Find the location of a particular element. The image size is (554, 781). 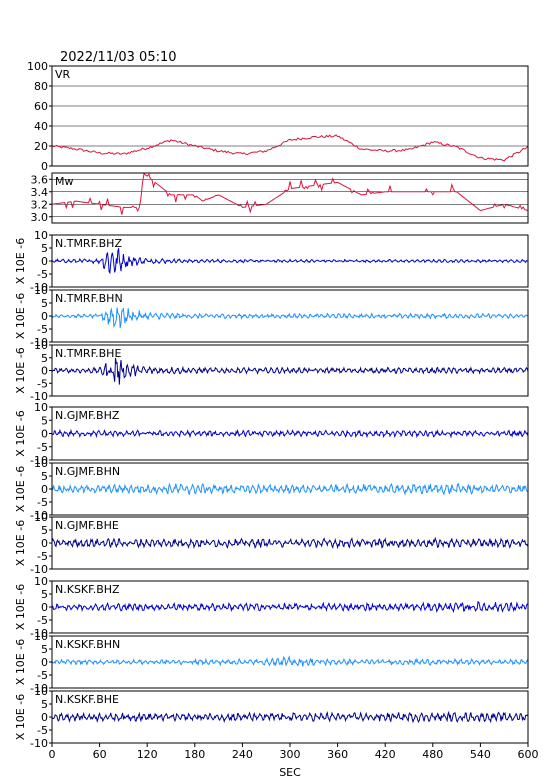

panel-label: N.KSKF.BHZ is located at coordinates (87, 589).